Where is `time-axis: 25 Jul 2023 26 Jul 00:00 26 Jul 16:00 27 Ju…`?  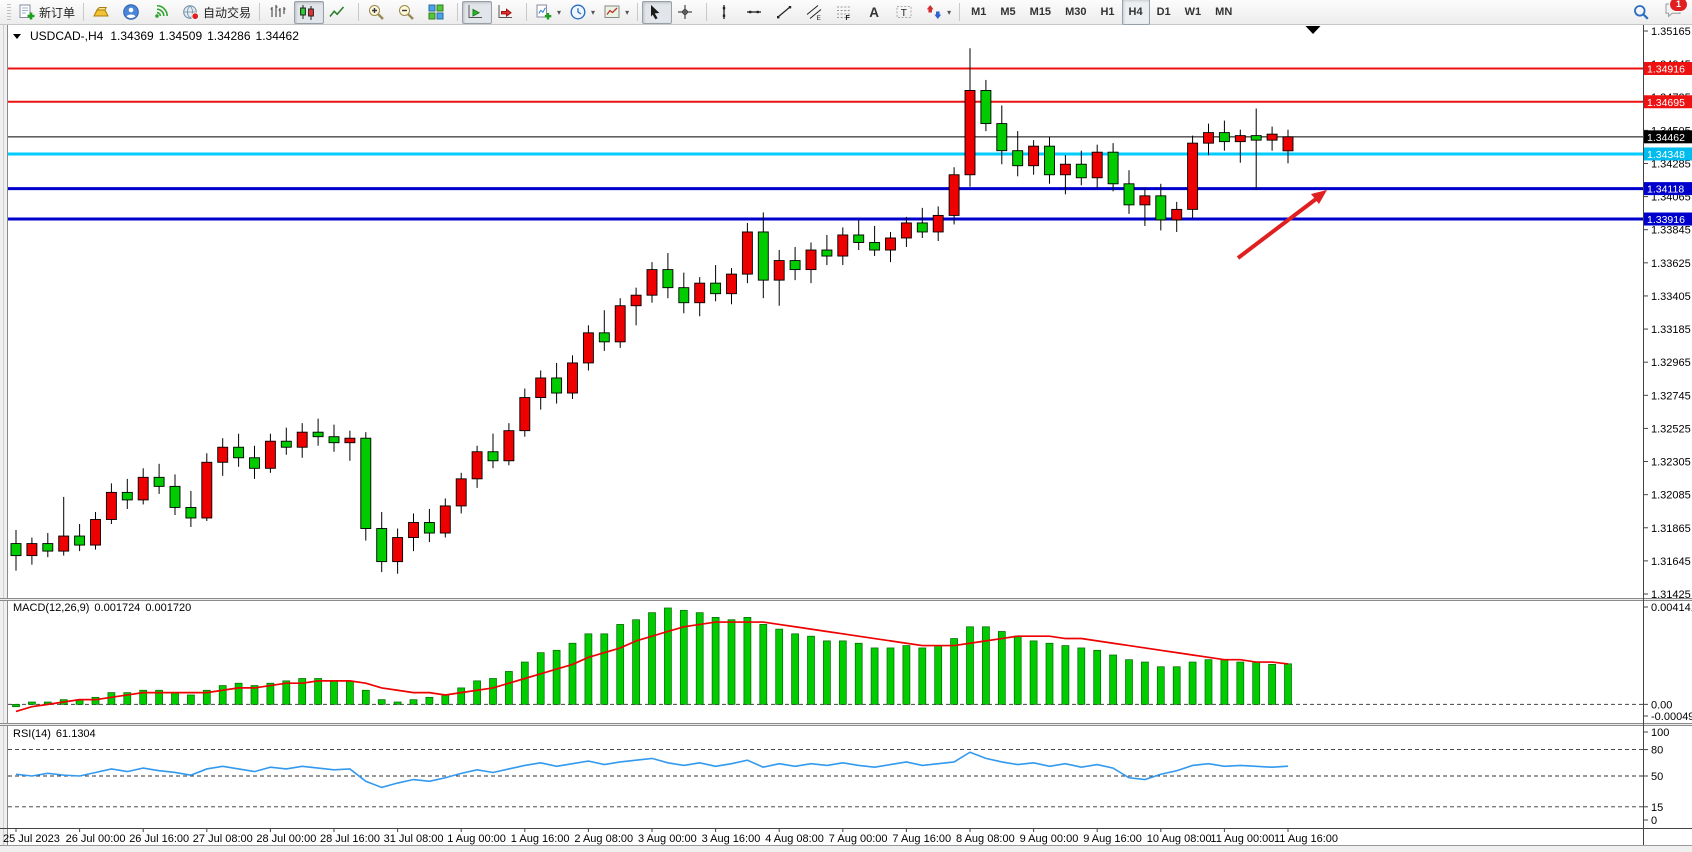
time-axis: 25 Jul 2023 26 Jul 00:00 26 Jul 16:00 27 Ju… is located at coordinates (846, 837).